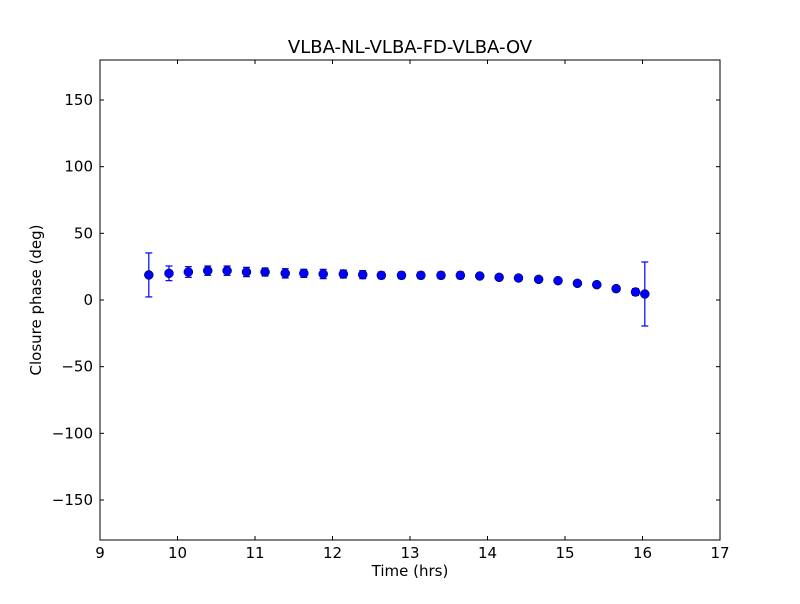 Image resolution: width=800 pixels, height=604 pixels. What do you see at coordinates (78, 167) in the screenshot?
I see `y-tick-label: 100` at bounding box center [78, 167].